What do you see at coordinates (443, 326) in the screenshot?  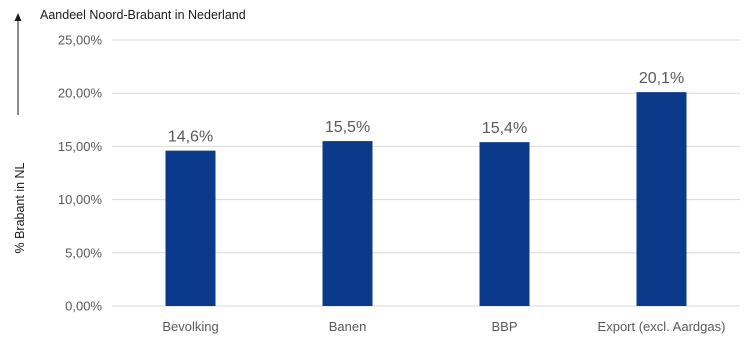 I see `x-axis-ticks: Bevolking Banen BBP Export (excl. Aardgas)` at bounding box center [443, 326].